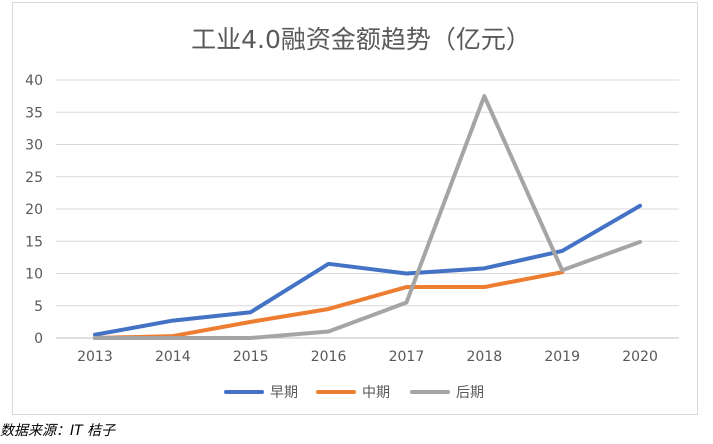 The height and width of the screenshot is (444, 713). What do you see at coordinates (354, 393) in the screenshot?
I see `legend: 早期 中期 后期` at bounding box center [354, 393].